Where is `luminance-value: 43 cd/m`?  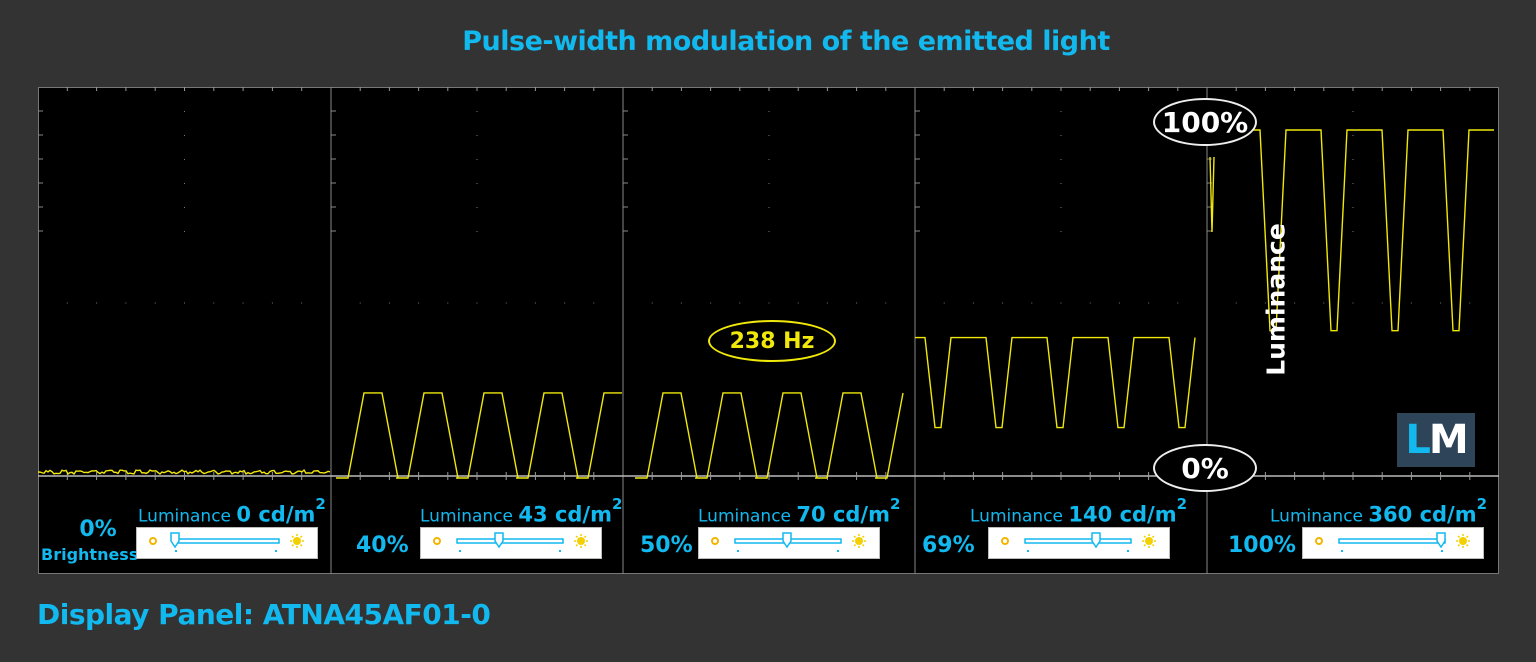 luminance-value: 43 cd/m is located at coordinates (565, 514).